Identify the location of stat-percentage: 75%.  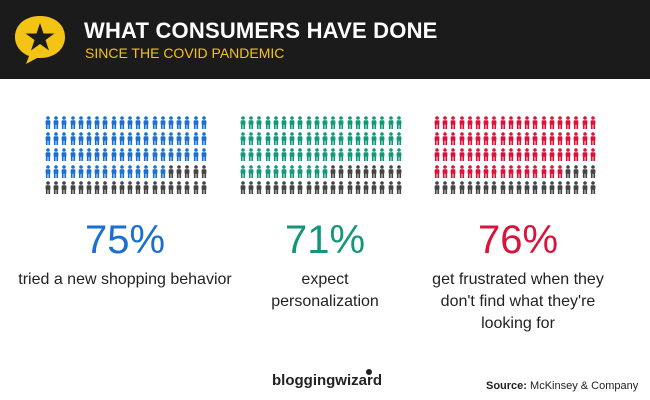
(125, 240).